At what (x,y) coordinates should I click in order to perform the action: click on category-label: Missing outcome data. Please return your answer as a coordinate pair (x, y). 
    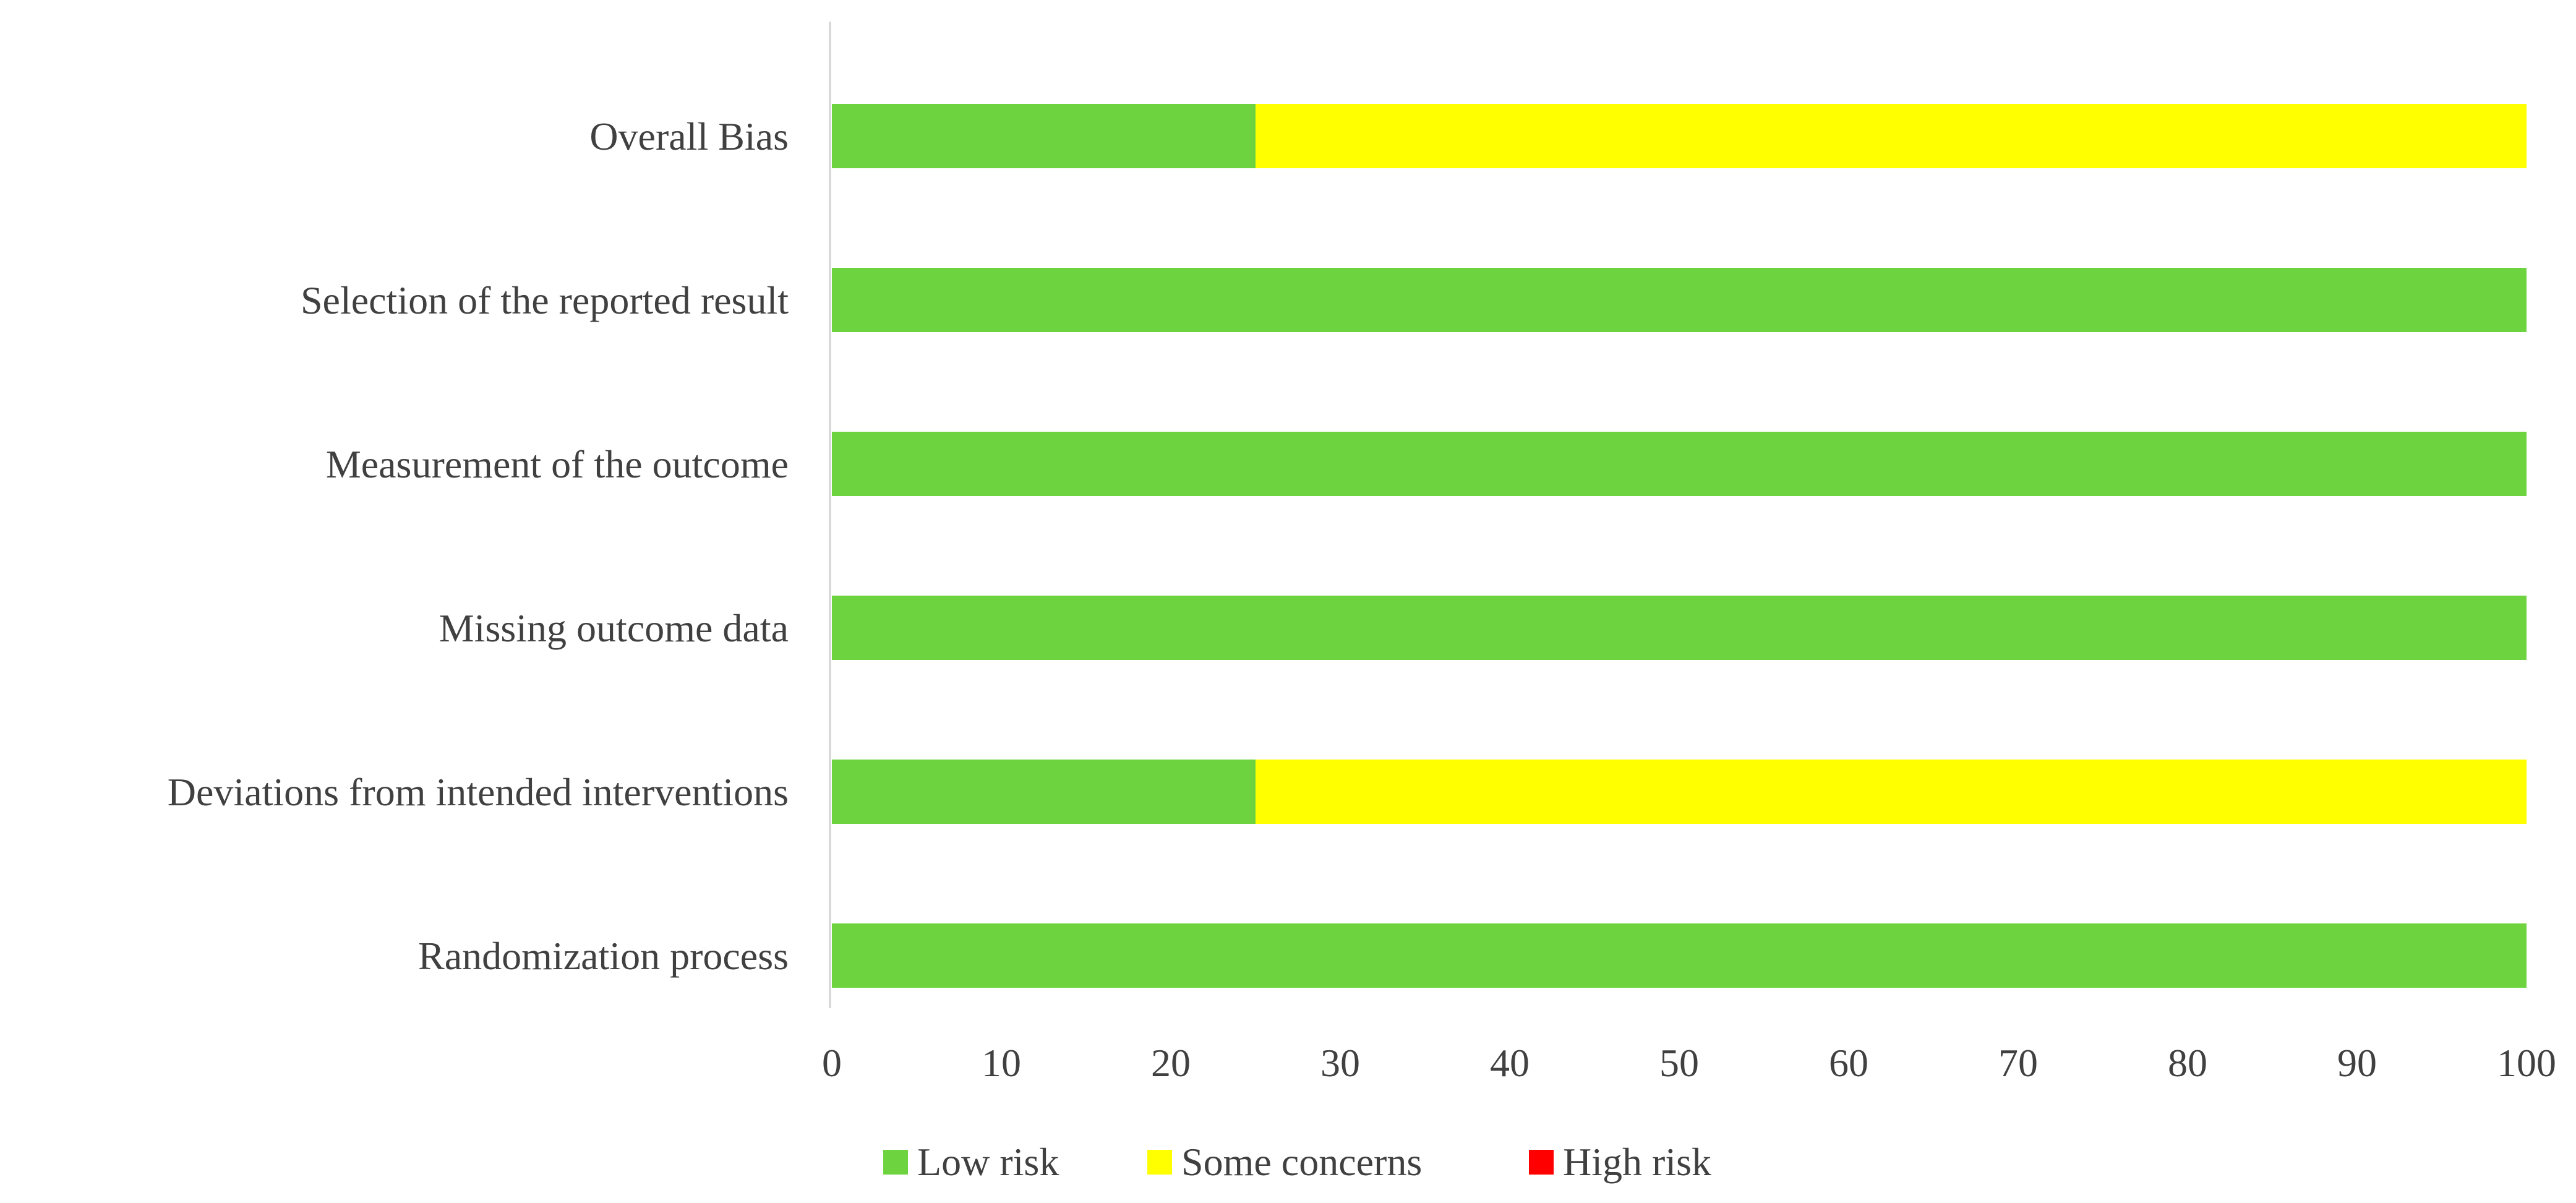
    Looking at the image, I should click on (614, 628).